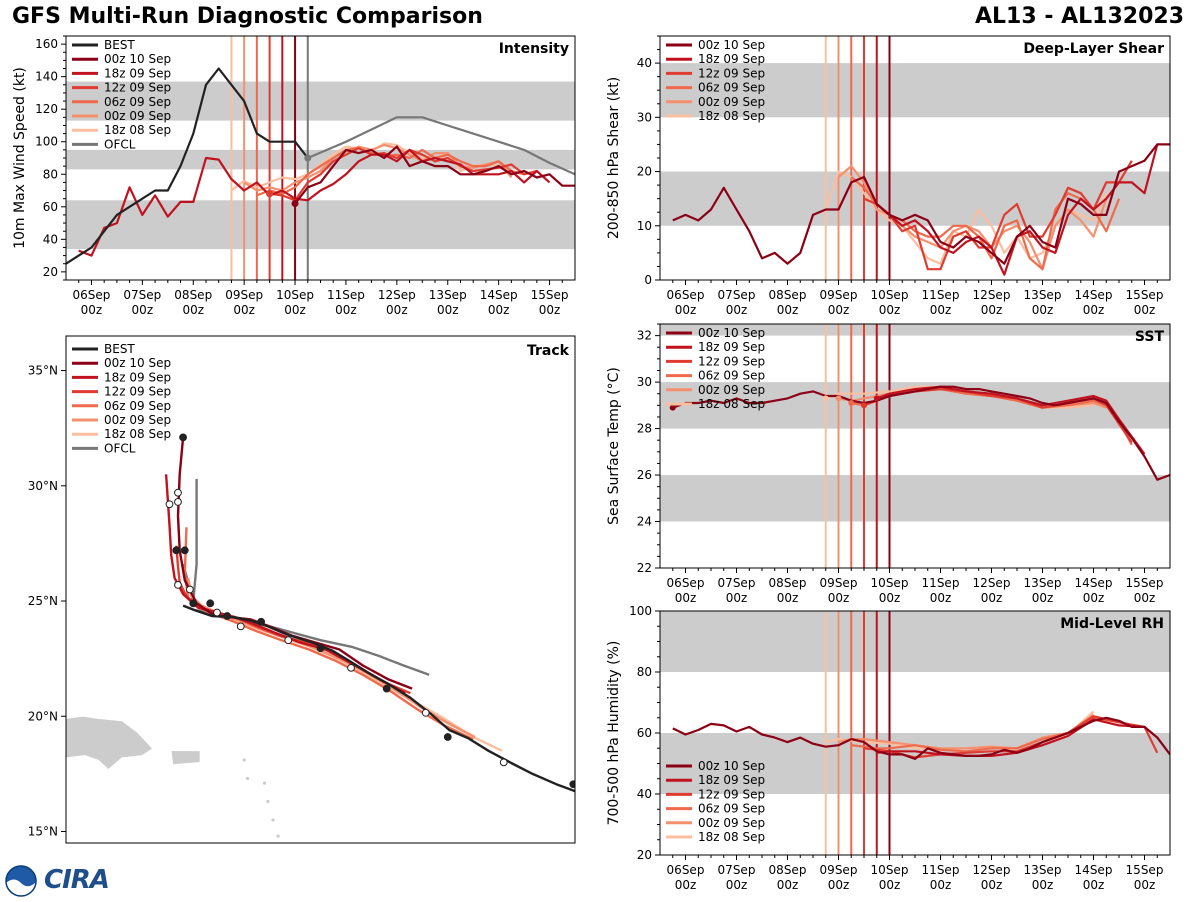  Describe the element at coordinates (1093, 49) in the screenshot. I see `shear-panel-title: Deep-Layer Shear` at that location.